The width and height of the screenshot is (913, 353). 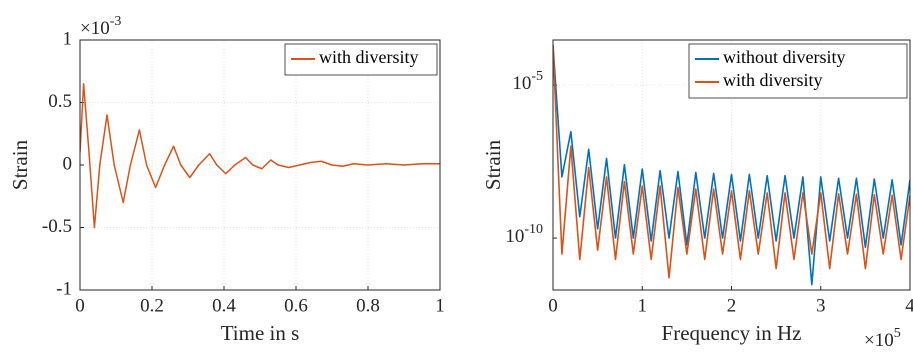 What do you see at coordinates (224, 305) in the screenshot?
I see `x-tick-label: 0.4` at bounding box center [224, 305].